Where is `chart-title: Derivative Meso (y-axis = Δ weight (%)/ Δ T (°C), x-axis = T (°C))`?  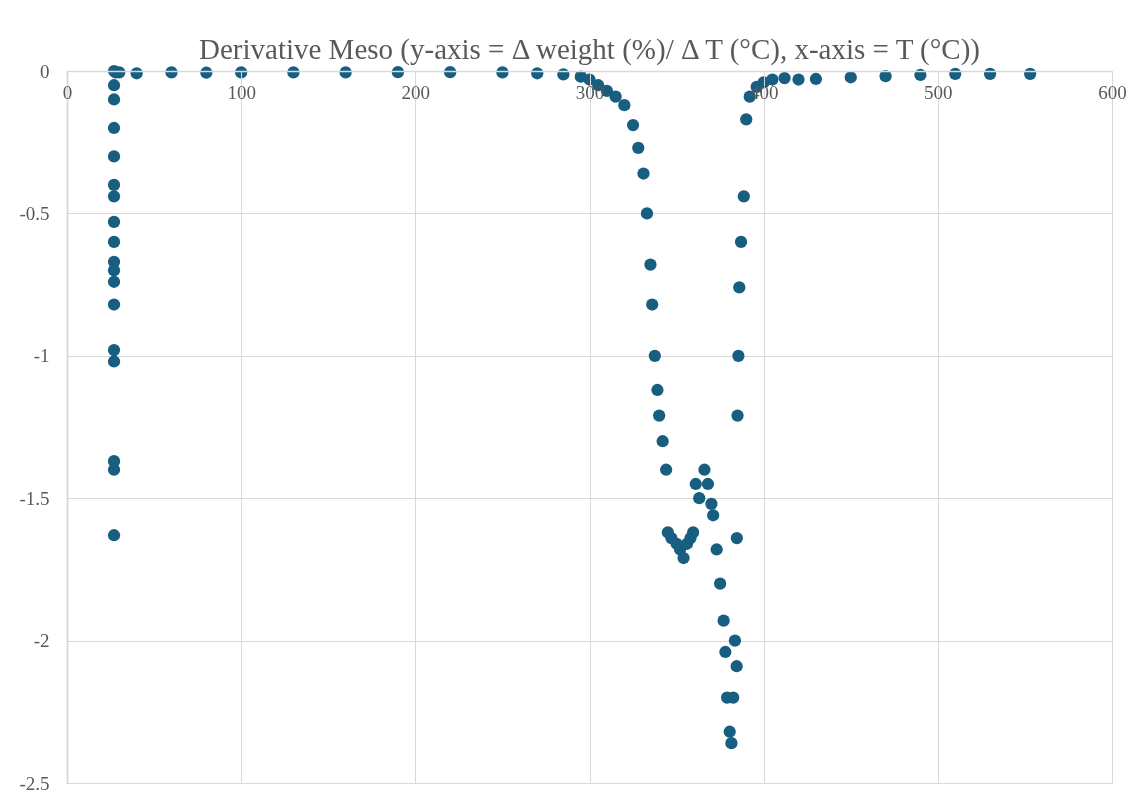
chart-title: Derivative Meso (y-axis = Δ weight (%)/ Δ T (°C), x-axis = T (°C)) is located at coordinates (589, 49).